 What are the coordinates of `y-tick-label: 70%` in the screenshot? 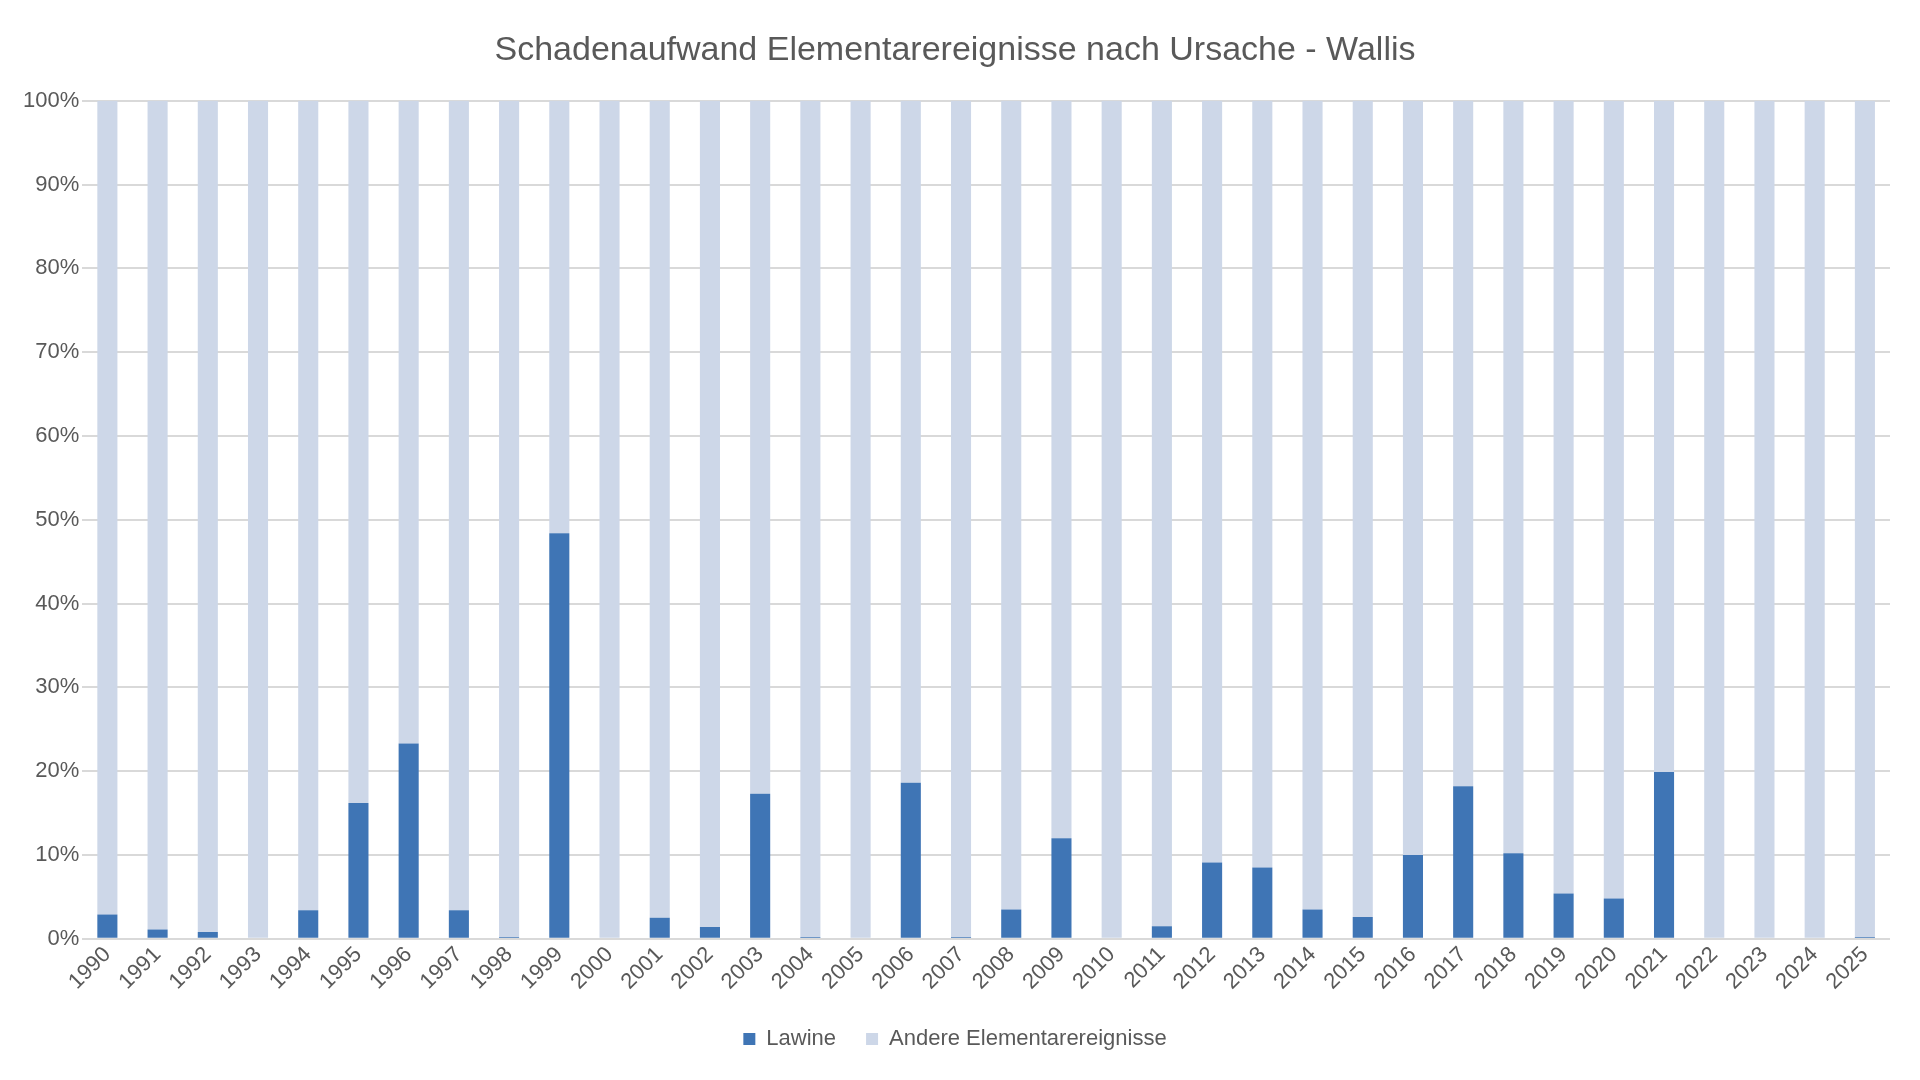 It's located at (57, 351).